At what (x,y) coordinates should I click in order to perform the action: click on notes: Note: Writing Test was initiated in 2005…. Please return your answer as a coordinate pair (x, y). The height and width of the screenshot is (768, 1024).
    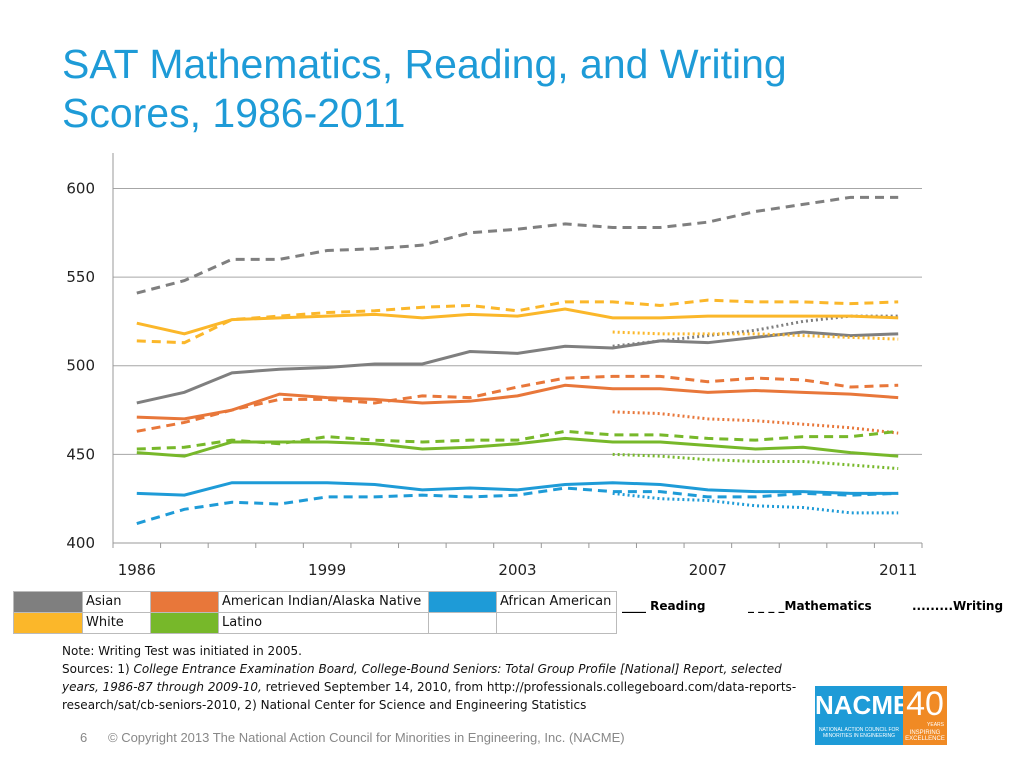
    Looking at the image, I should click on (432, 678).